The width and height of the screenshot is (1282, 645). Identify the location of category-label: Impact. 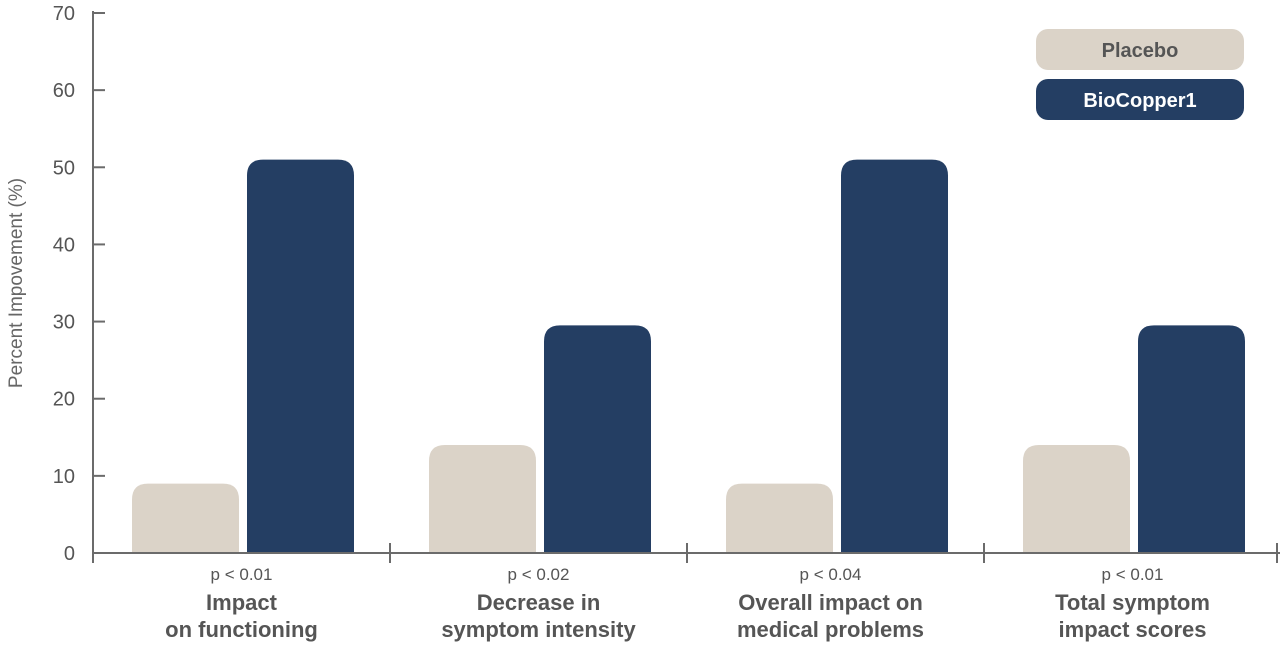
(242, 602).